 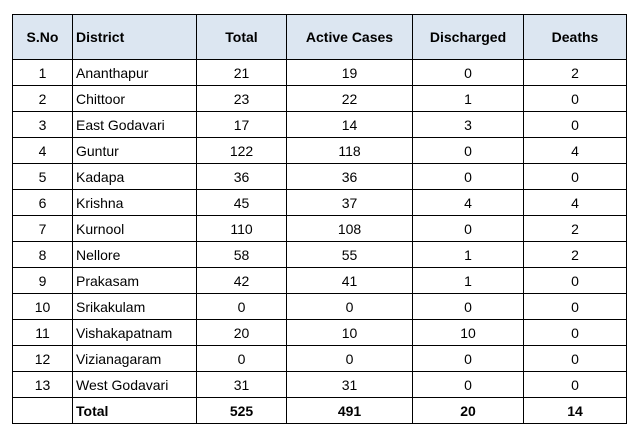 What do you see at coordinates (241, 280) in the screenshot?
I see `cell: 42` at bounding box center [241, 280].